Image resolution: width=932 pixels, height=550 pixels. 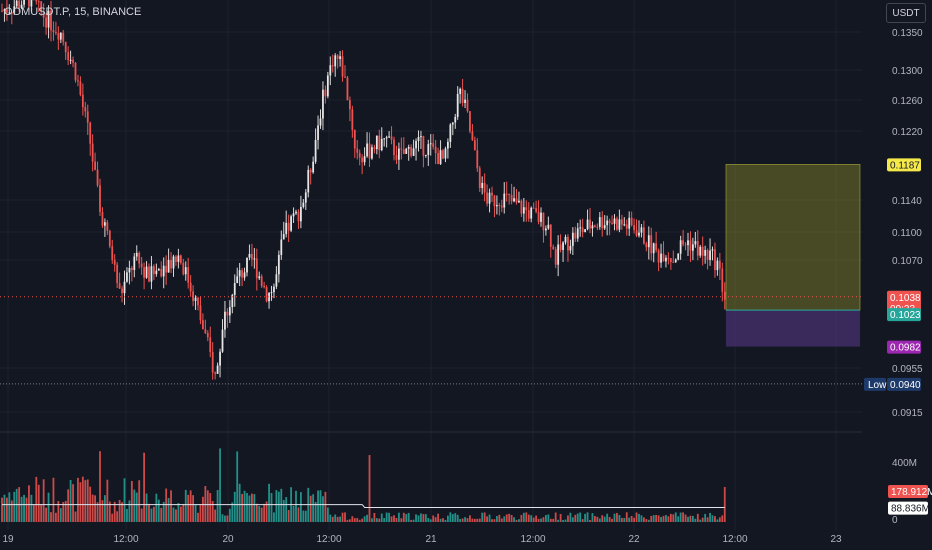 I want to click on y-tick-label: 0.0915, so click(x=907, y=413).